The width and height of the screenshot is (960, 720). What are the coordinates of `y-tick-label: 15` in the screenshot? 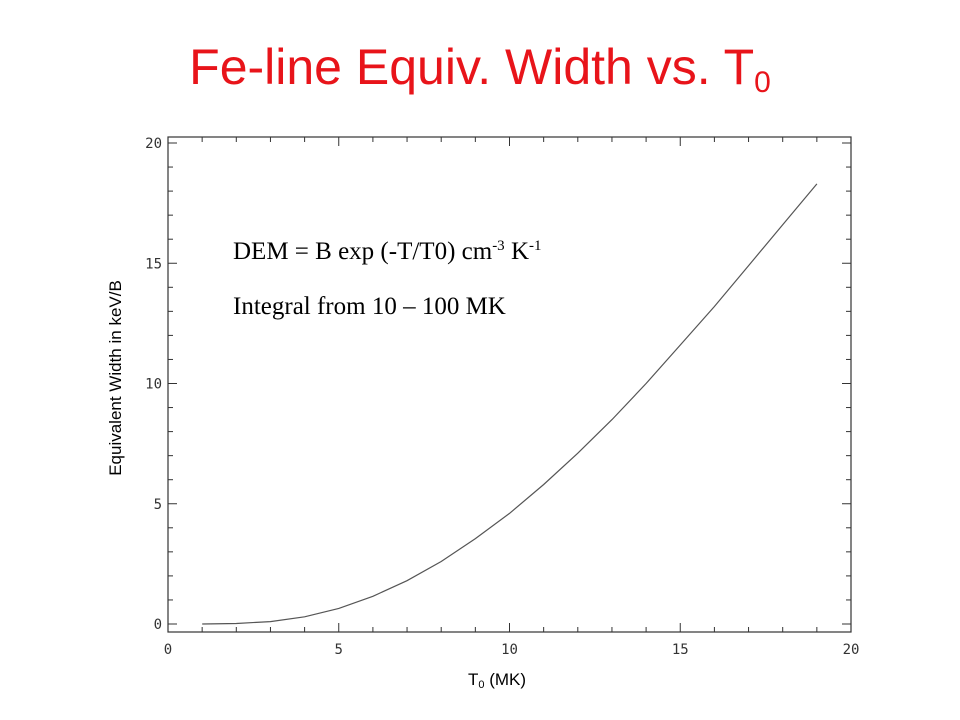 It's located at (153, 264).